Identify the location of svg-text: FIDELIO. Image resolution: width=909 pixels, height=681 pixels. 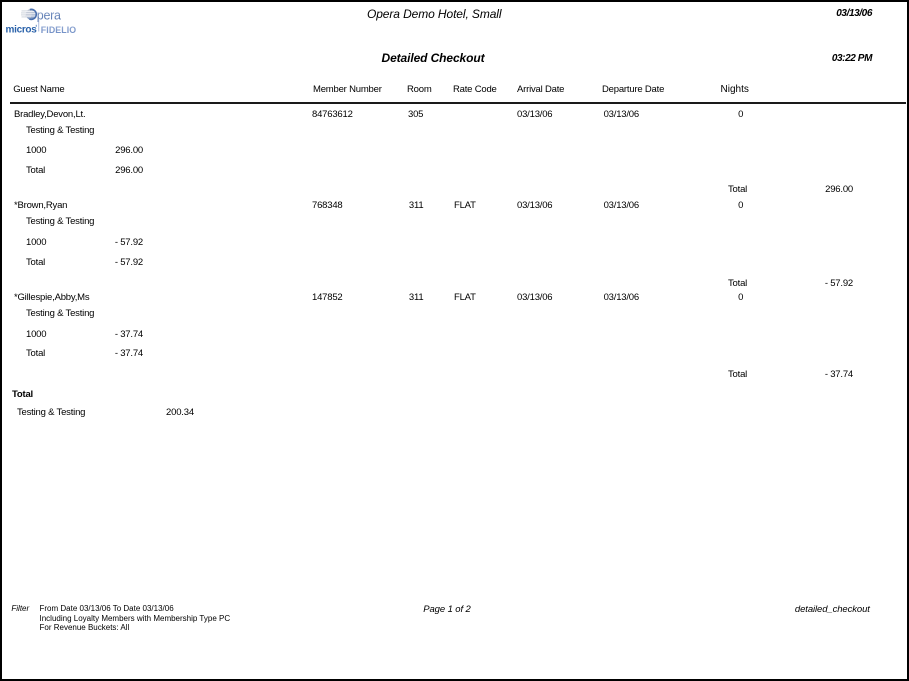
(58, 30).